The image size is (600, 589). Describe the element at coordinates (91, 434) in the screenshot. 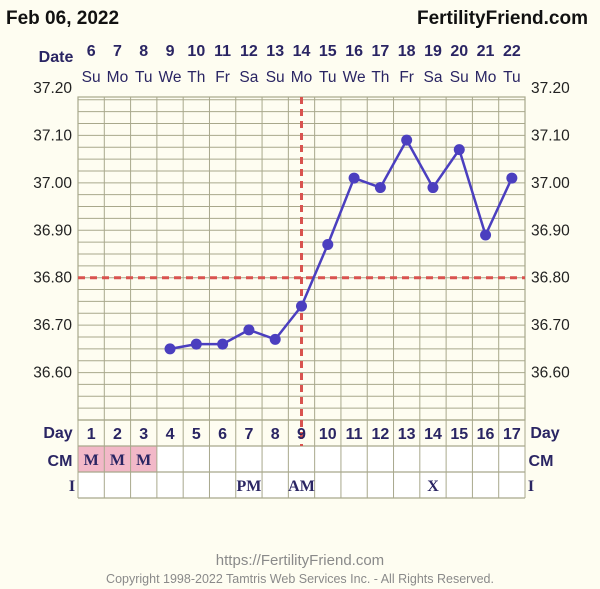

I see `cycle-day-label: 1` at that location.